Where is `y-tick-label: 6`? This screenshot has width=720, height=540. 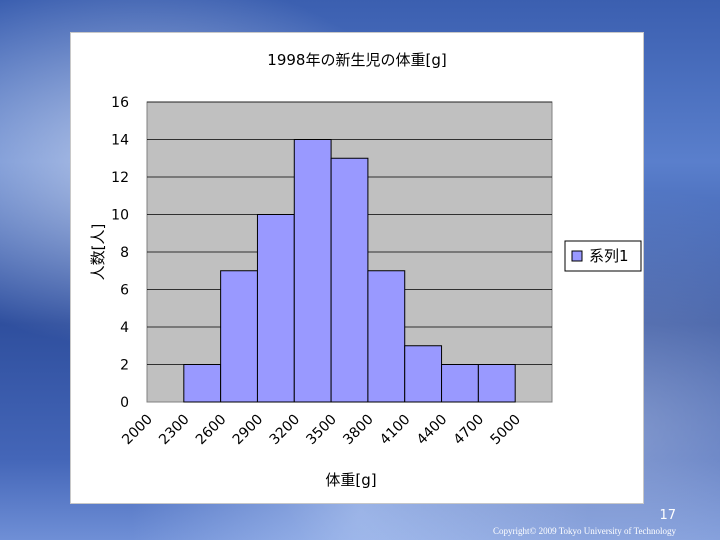
y-tick-label: 6 is located at coordinates (124, 291).